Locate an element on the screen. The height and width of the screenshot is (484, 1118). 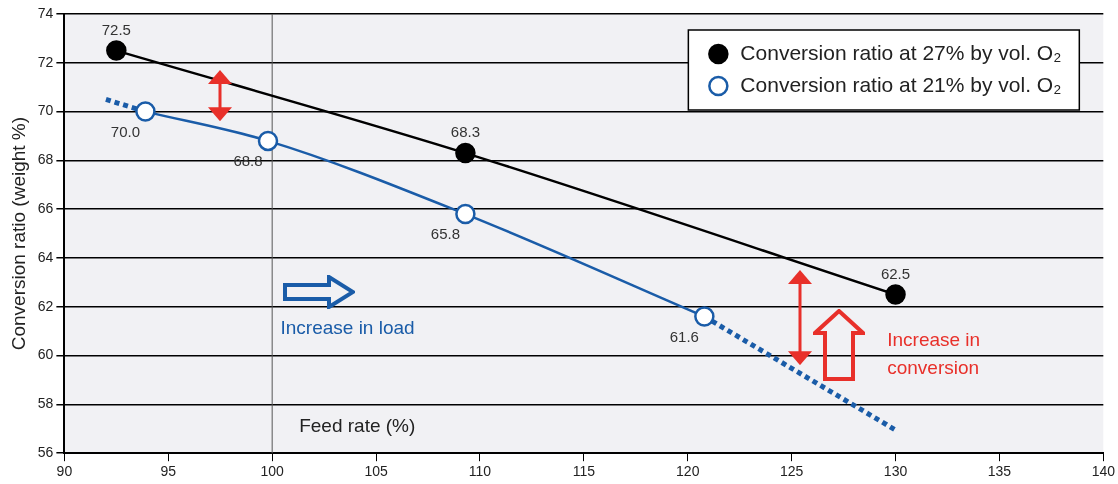
x-tick-label: 115 is located at coordinates (584, 471).